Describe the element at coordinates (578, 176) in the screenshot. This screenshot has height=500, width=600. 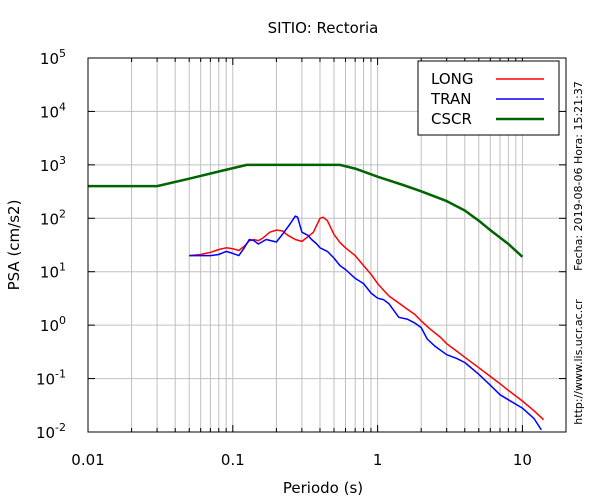
I see `date-stamp: Fecha: 2019-08-06 Hora: 15:21:37` at that location.